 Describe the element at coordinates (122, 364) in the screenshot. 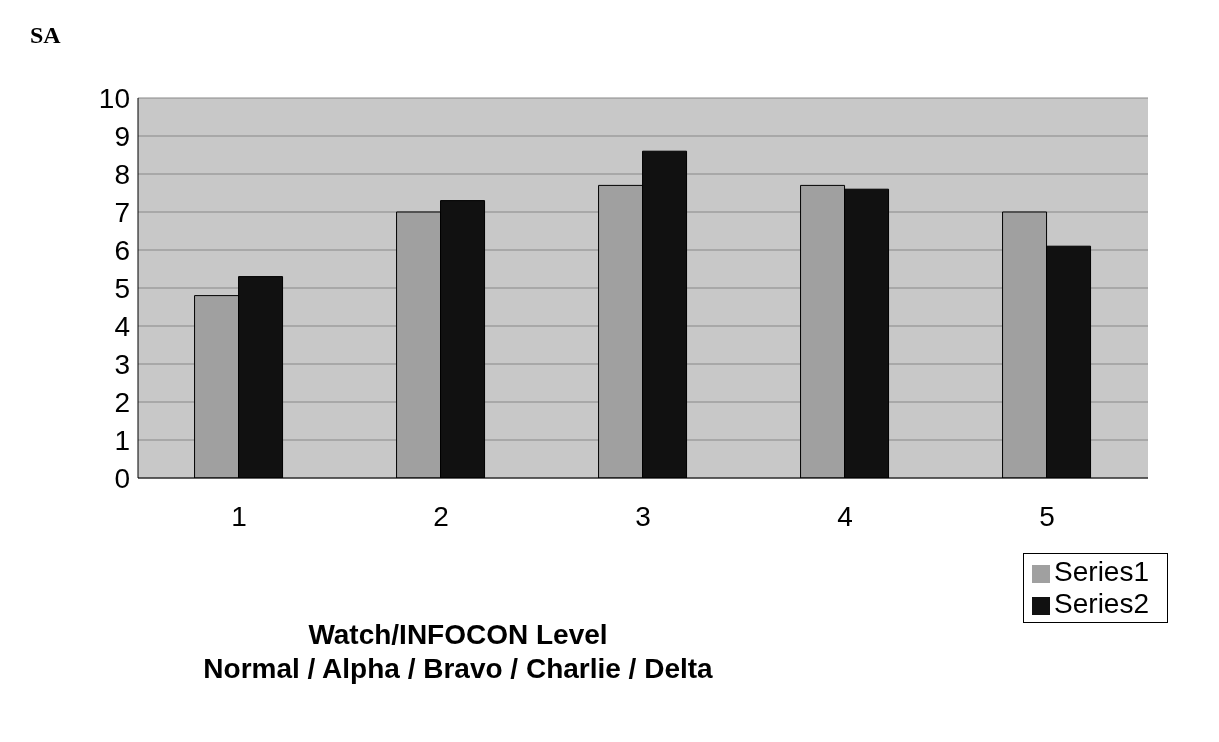

I see `y-tick-label: 3` at that location.